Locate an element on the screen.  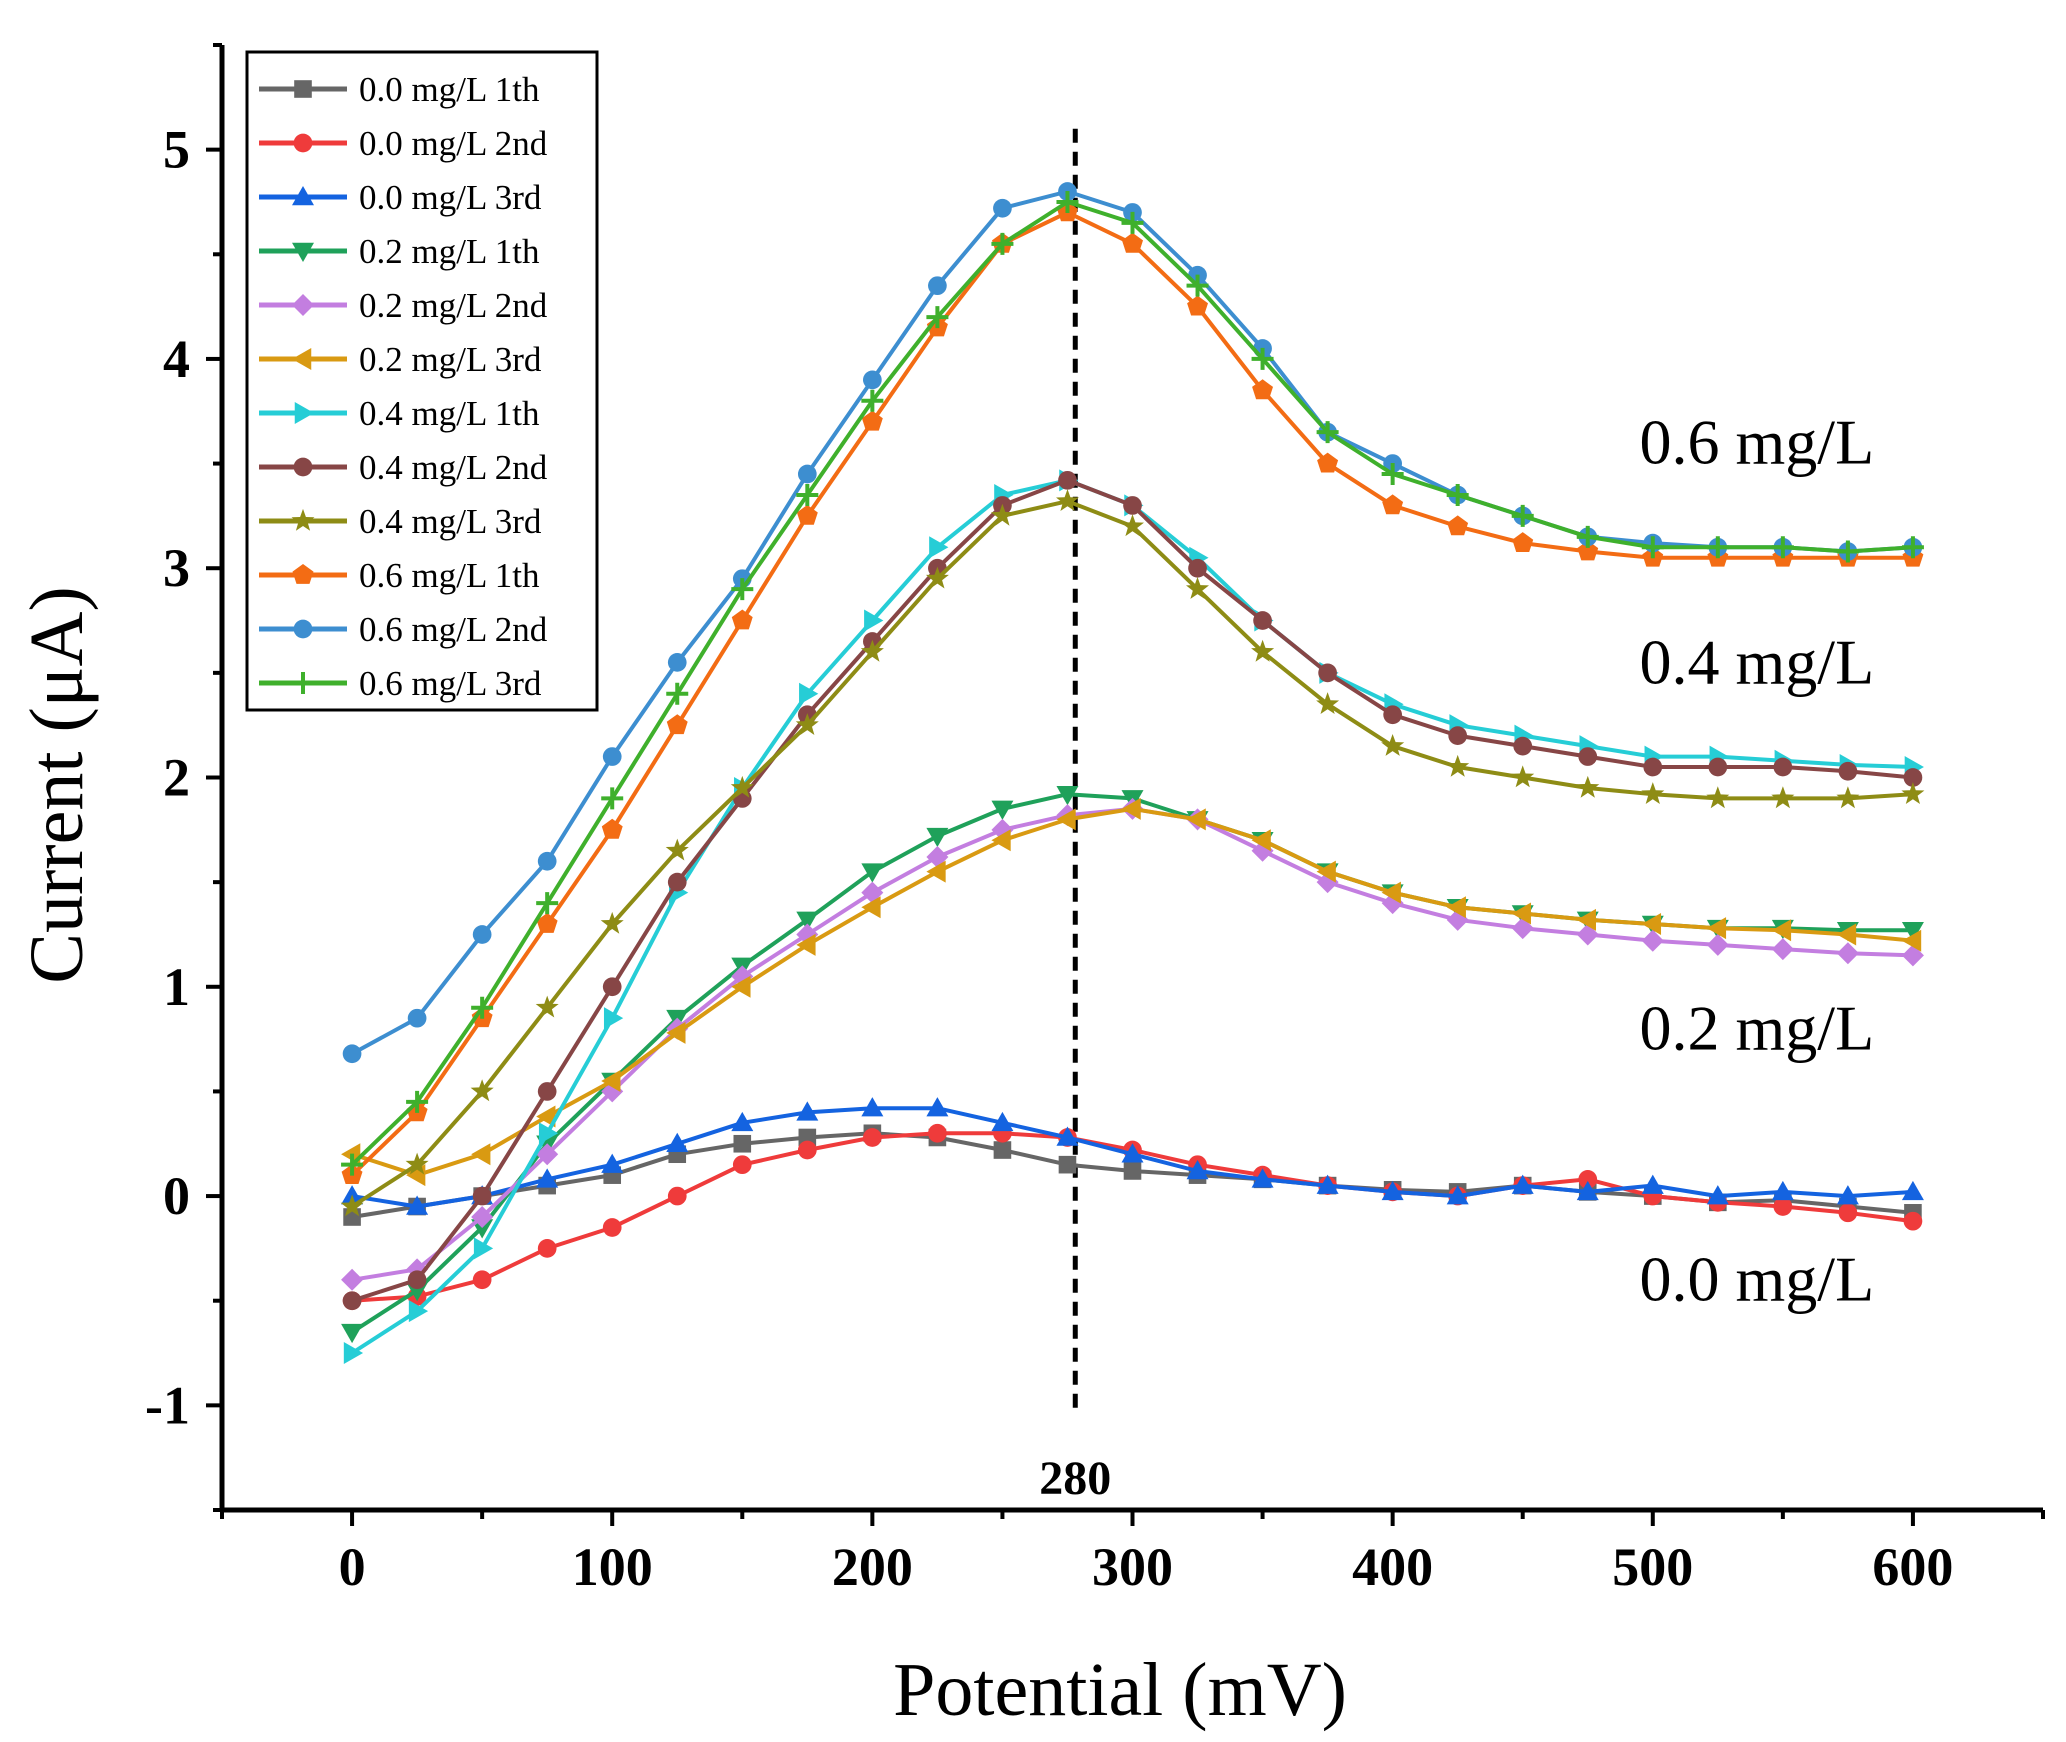
group-label: 0.2 mg/L is located at coordinates (1757, 1028).